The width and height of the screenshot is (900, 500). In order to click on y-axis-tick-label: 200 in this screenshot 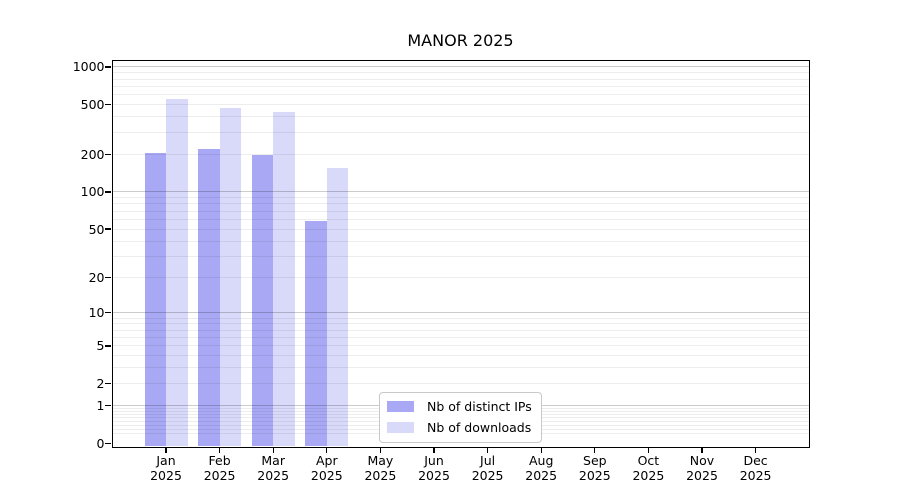, I will do `click(92, 154)`.